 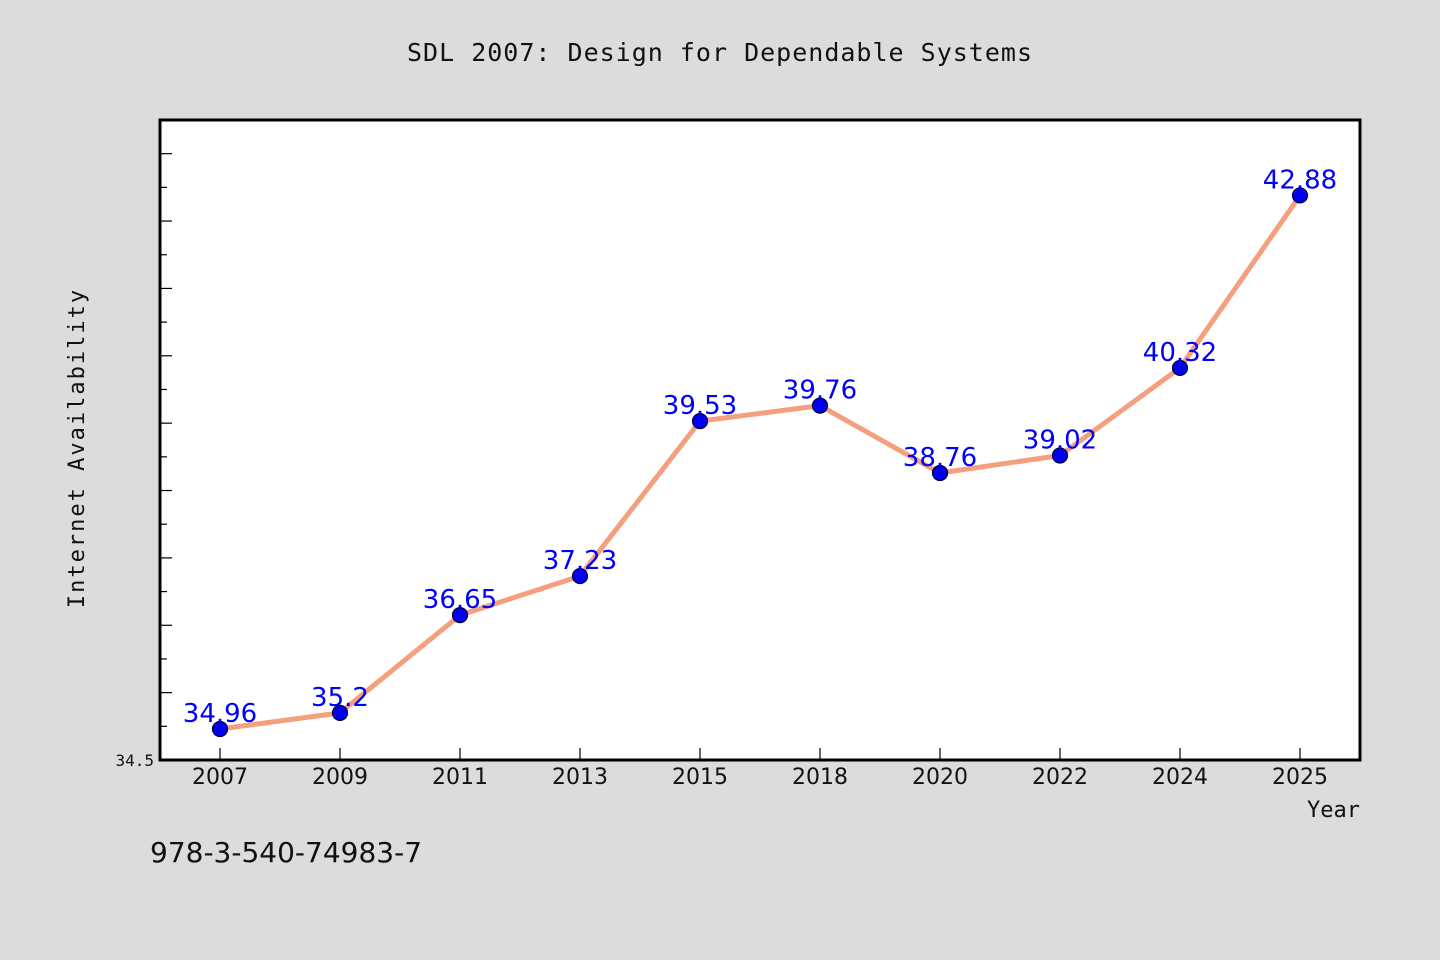 I want to click on data-label: 34.96, so click(x=220, y=714).